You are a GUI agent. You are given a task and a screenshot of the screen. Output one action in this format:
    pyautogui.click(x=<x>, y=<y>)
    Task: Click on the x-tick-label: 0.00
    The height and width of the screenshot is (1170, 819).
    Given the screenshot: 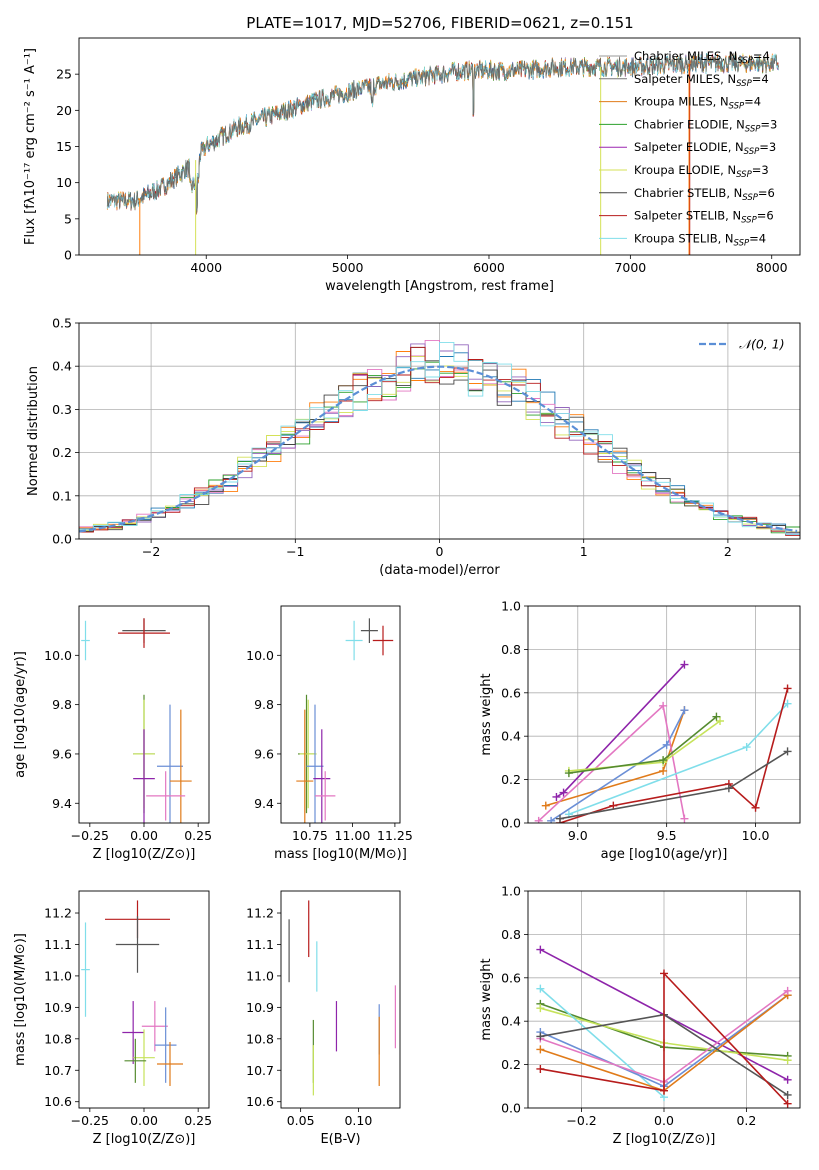 What is the action you would take?
    pyautogui.click(x=144, y=835)
    